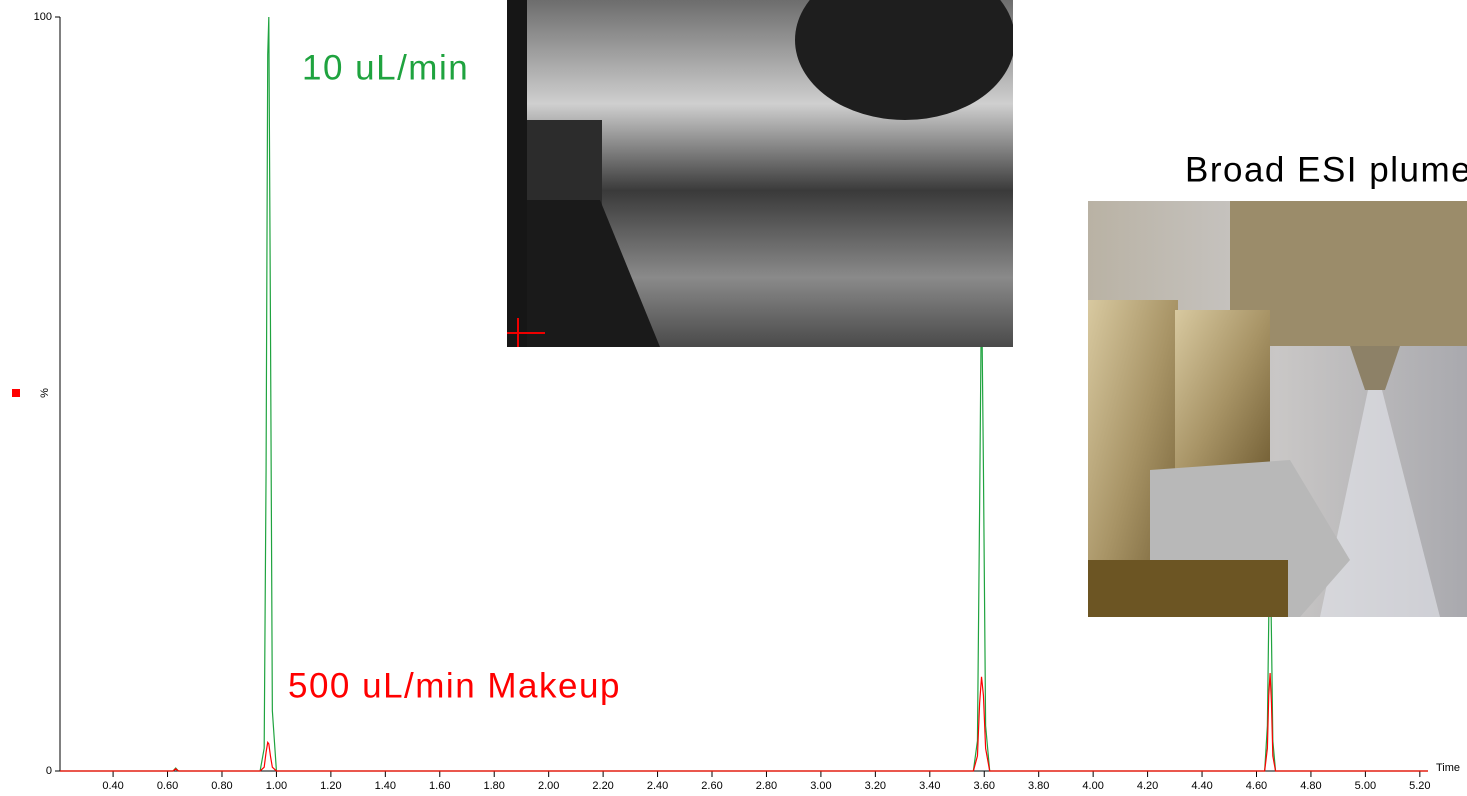 The height and width of the screenshot is (796, 1467). What do you see at coordinates (330, 786) in the screenshot?
I see `x-tick-label: 1.20` at bounding box center [330, 786].